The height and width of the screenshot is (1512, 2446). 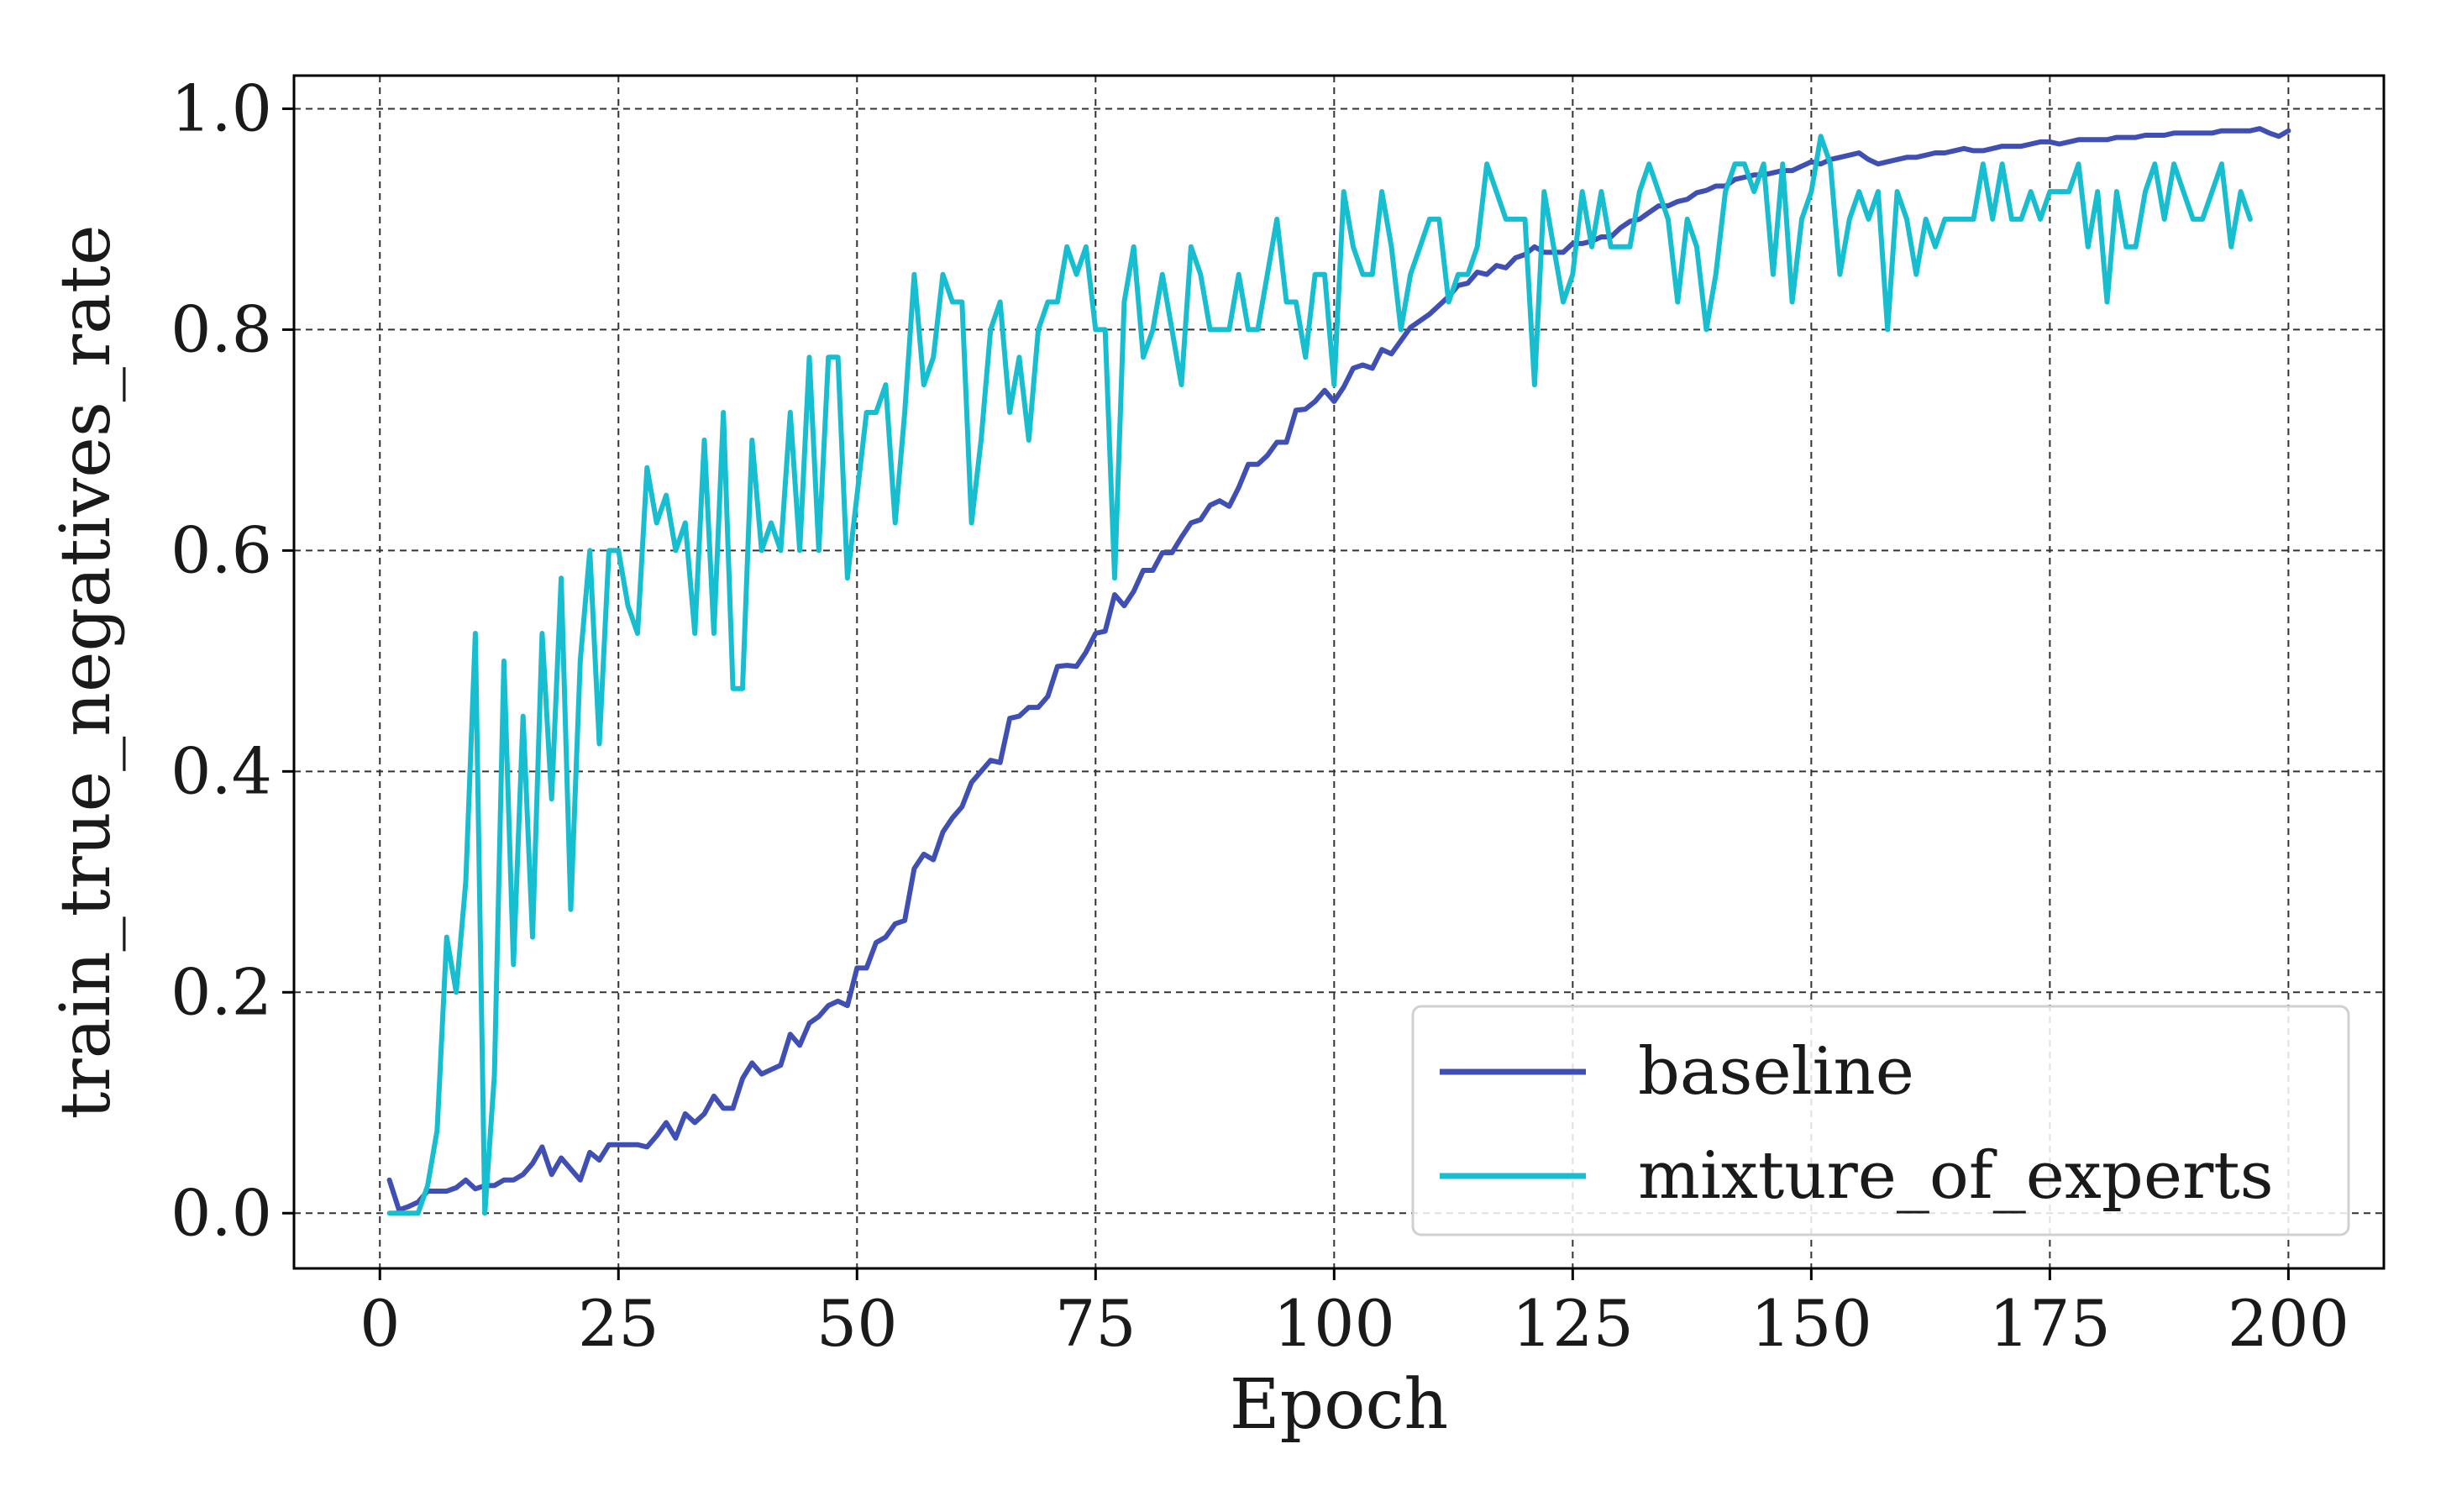 I want to click on x-tick-label: 25, so click(x=619, y=1323).